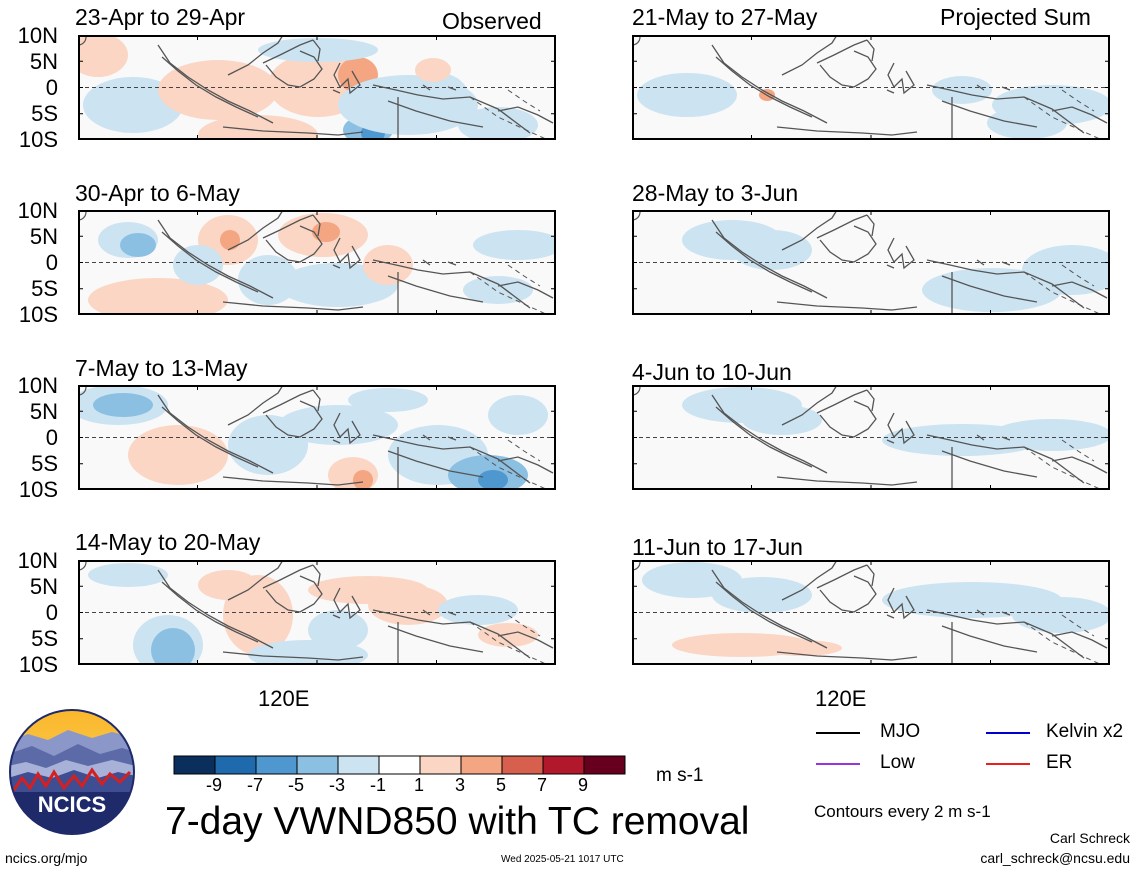 The width and height of the screenshot is (1135, 873). I want to click on logo-text: NCICS, so click(72, 804).